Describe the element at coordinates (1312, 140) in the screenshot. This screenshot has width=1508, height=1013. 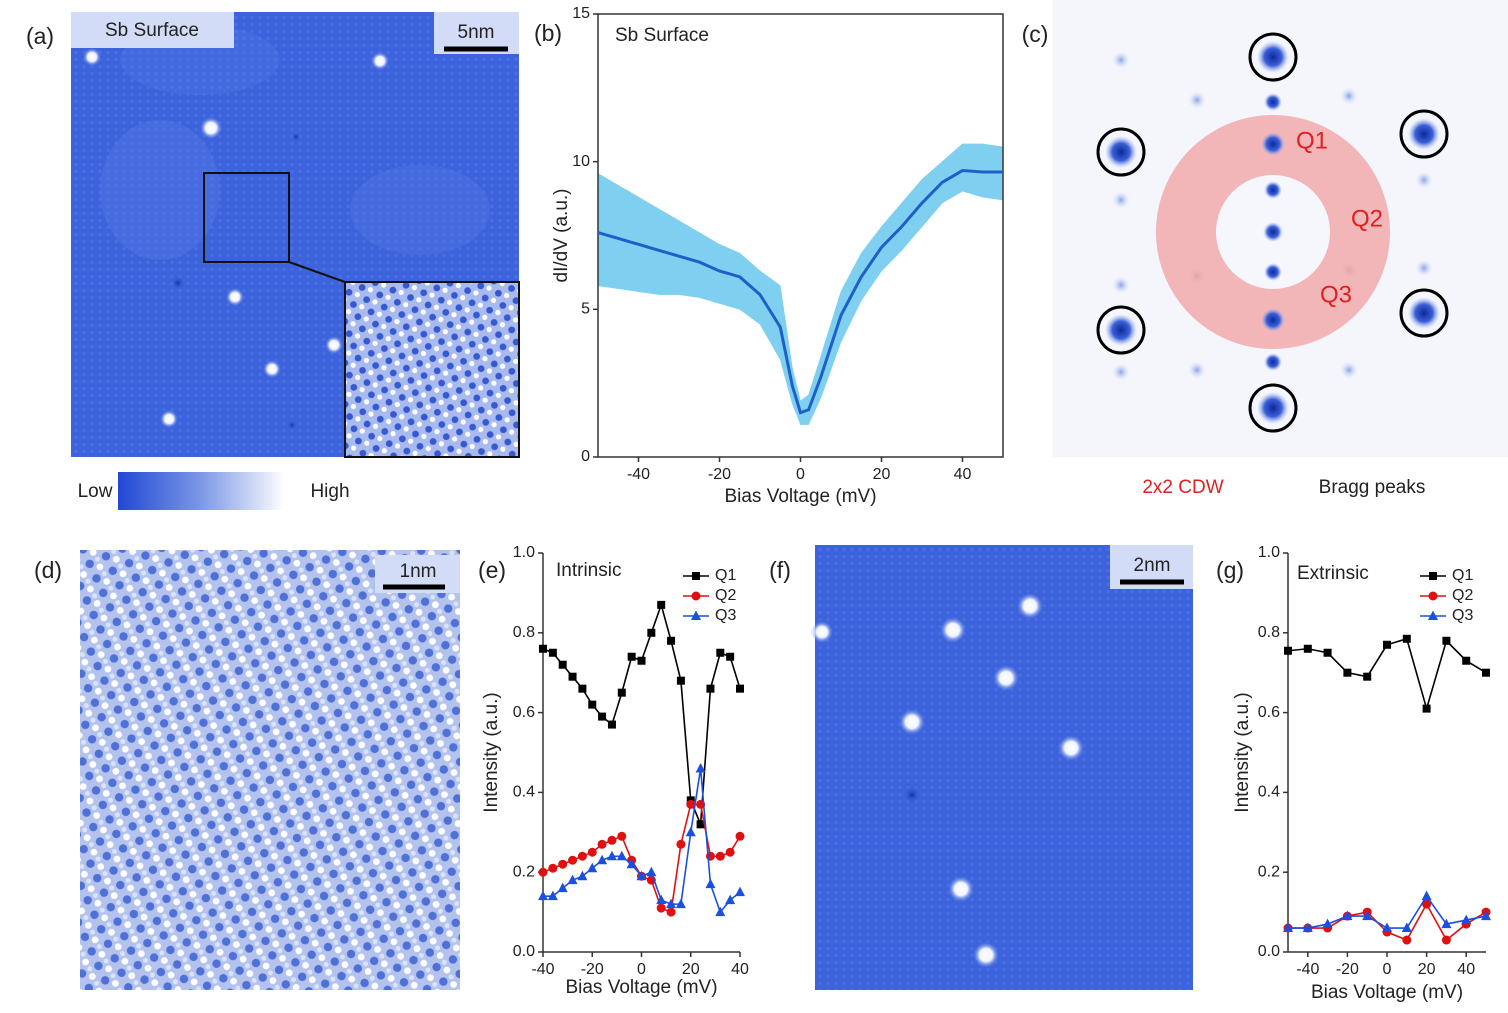
I see `peak-label: Q1` at that location.